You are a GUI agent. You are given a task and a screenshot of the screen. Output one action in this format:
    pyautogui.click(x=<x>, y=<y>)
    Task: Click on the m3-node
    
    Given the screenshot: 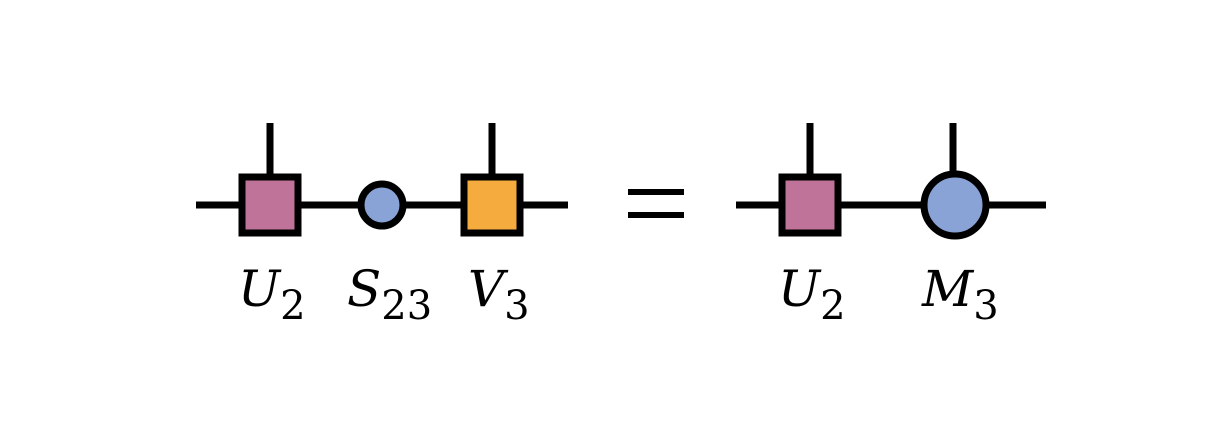 What is the action you would take?
    pyautogui.click(x=955, y=205)
    